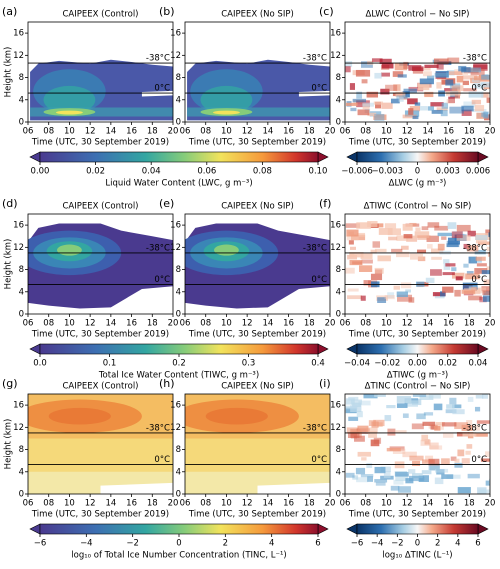  Describe the element at coordinates (178, 184) in the screenshot. I see `colorbar-label: Liquid Water Content (LWC, g m⁻³)` at that location.